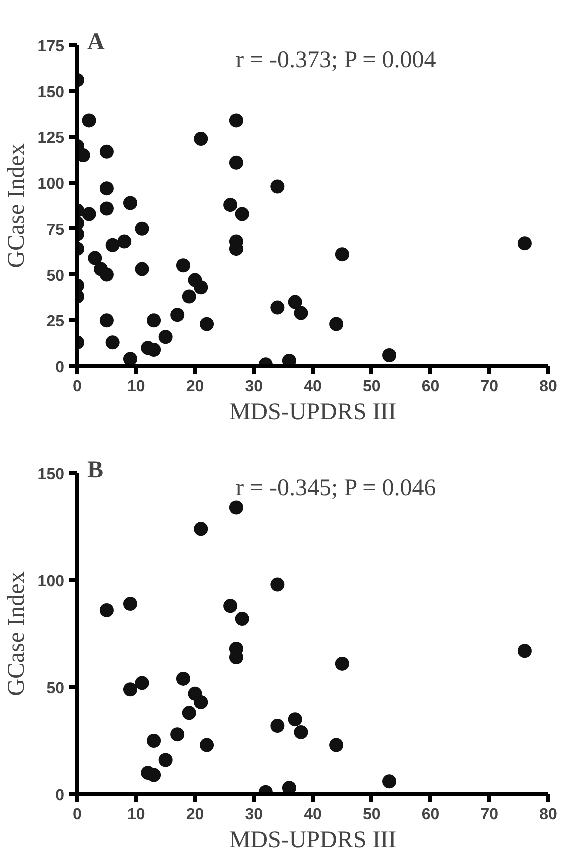 The height and width of the screenshot is (859, 578). Describe the element at coordinates (51, 139) in the screenshot. I see `y-tick-label: 125` at that location.